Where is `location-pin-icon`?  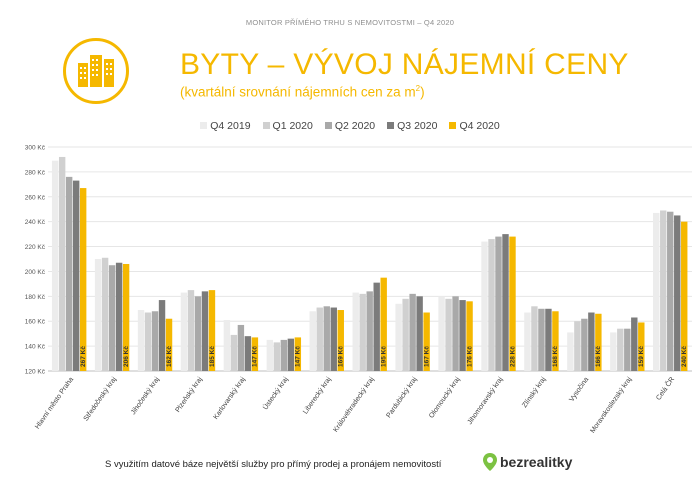 location-pin-icon is located at coordinates (490, 462).